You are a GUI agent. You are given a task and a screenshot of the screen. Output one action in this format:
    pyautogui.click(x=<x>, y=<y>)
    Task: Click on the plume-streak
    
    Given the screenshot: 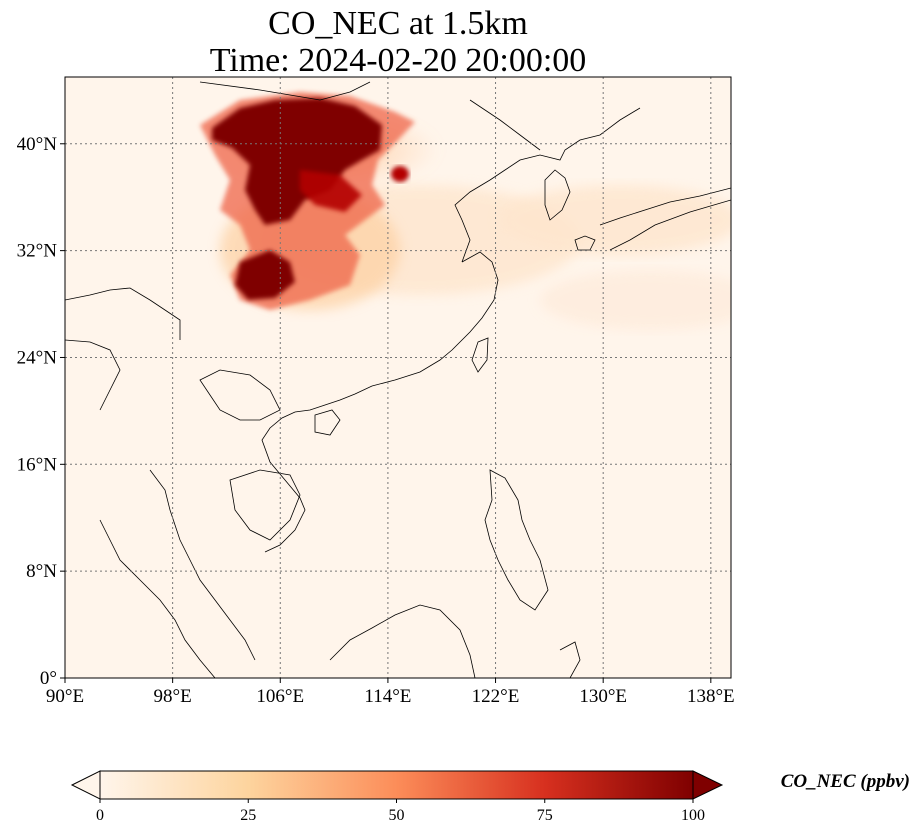 What is the action you would take?
    pyautogui.click(x=331, y=191)
    